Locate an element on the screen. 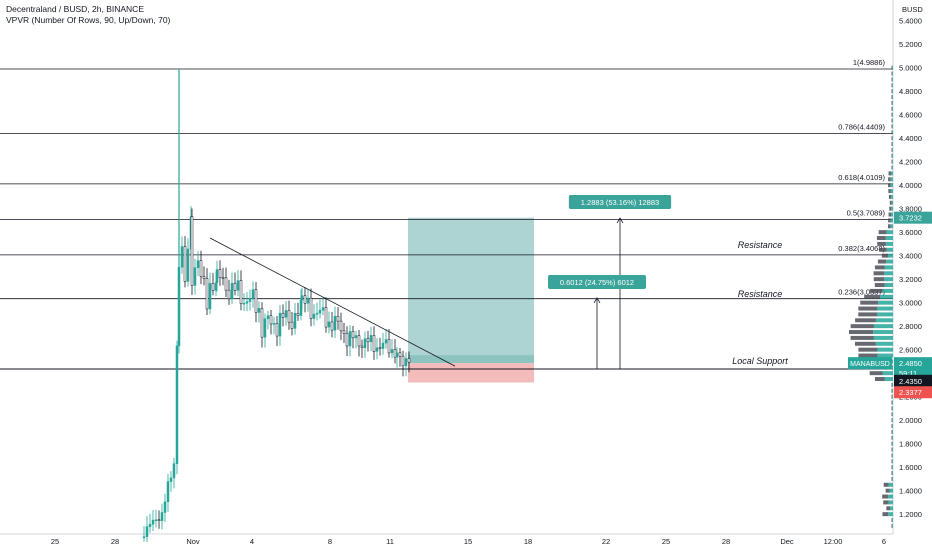  interval-label: 2h is located at coordinates (97, 9).